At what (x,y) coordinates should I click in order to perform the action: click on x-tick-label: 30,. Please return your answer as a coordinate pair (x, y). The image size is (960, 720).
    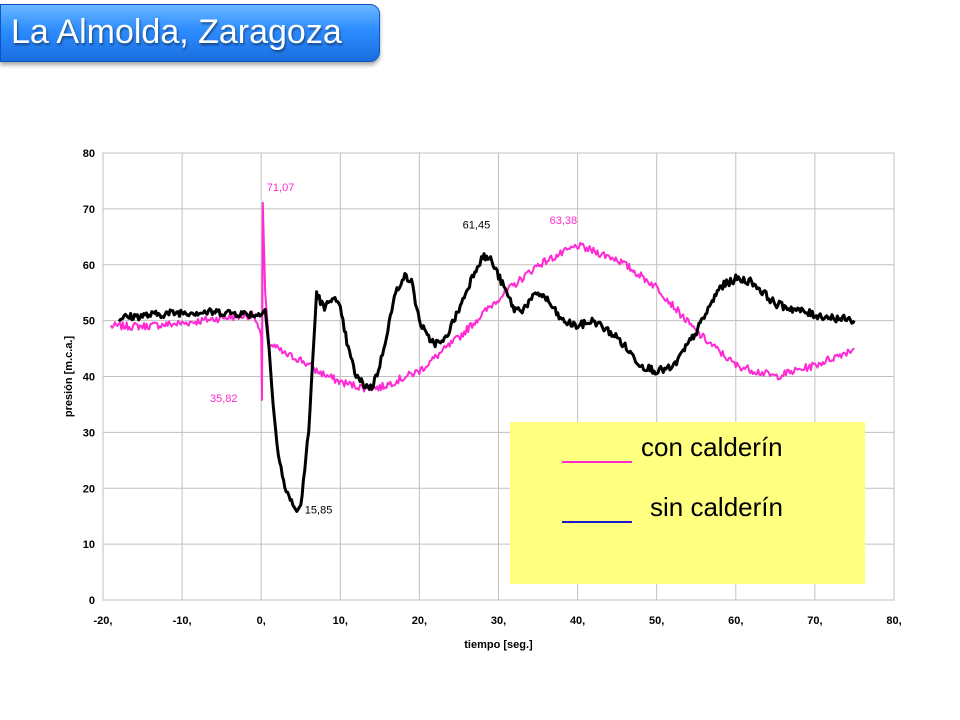
    Looking at the image, I should click on (498, 621).